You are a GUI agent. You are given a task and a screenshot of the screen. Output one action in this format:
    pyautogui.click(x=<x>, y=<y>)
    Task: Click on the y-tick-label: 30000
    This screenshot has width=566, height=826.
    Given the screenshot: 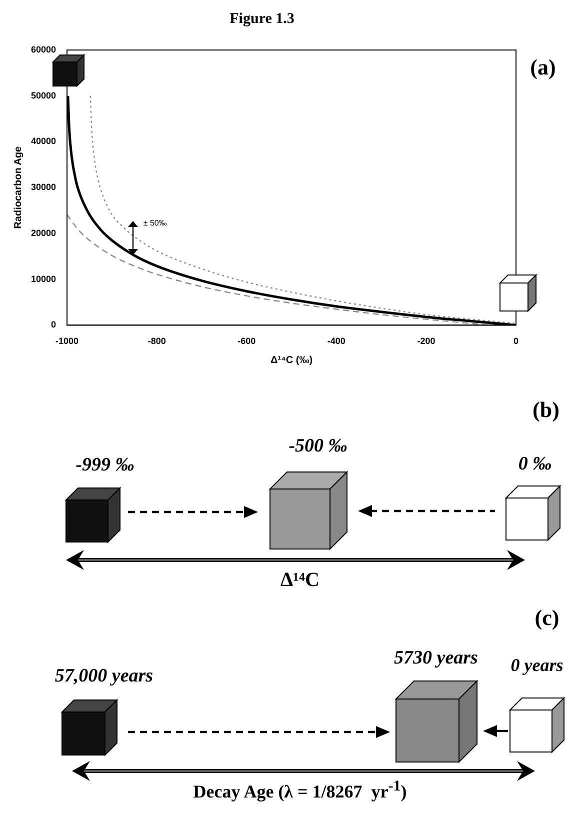 What is the action you would take?
    pyautogui.click(x=43, y=187)
    